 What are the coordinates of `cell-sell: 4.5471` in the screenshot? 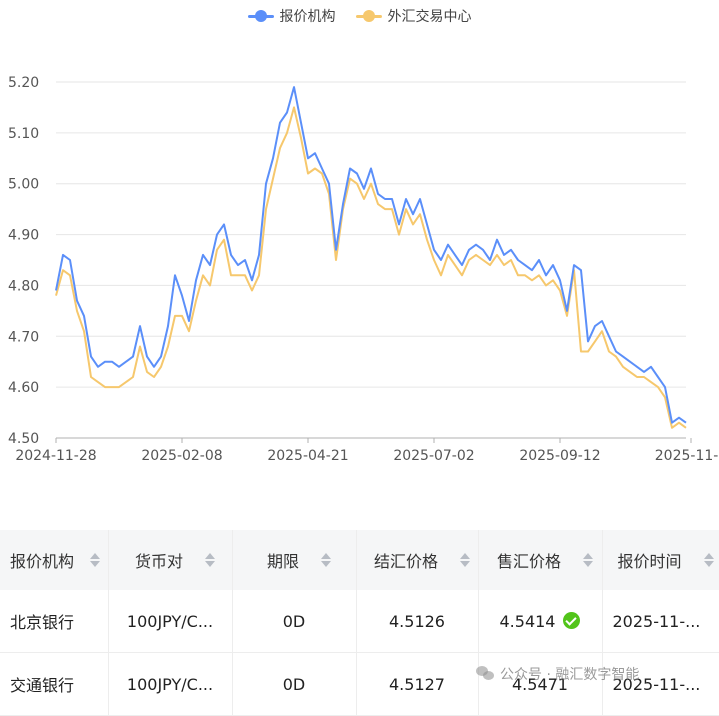 It's located at (540, 684).